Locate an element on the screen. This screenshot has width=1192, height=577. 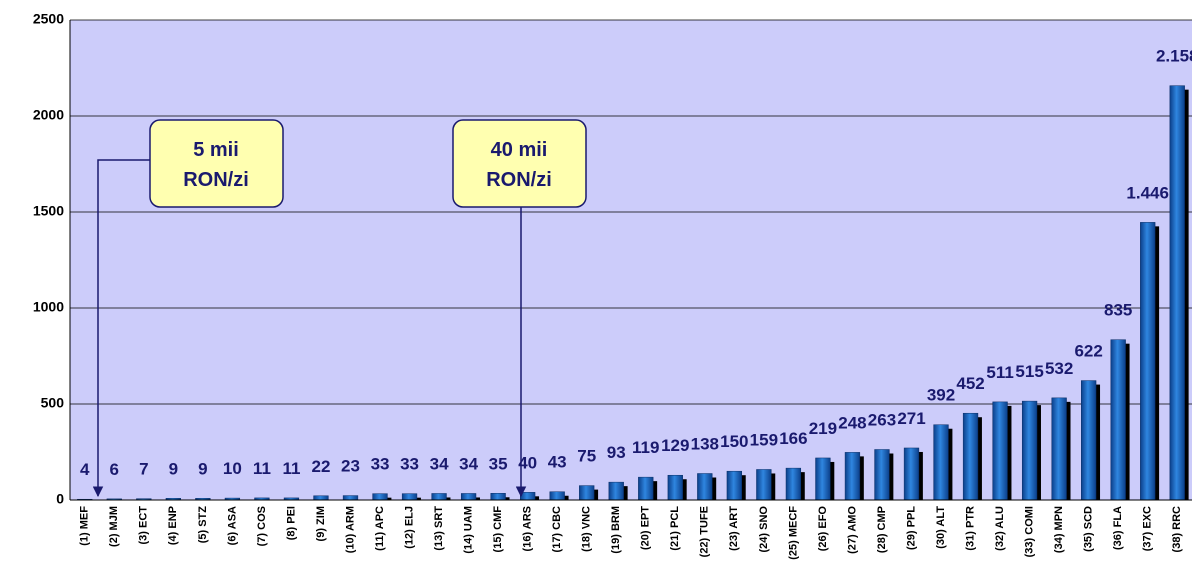
x-tick-label: (22) TUFE is located at coordinates (705, 531).